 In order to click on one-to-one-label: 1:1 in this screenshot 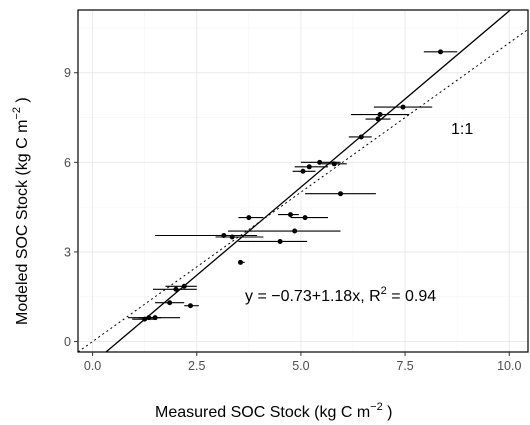, I will do `click(462, 129)`.